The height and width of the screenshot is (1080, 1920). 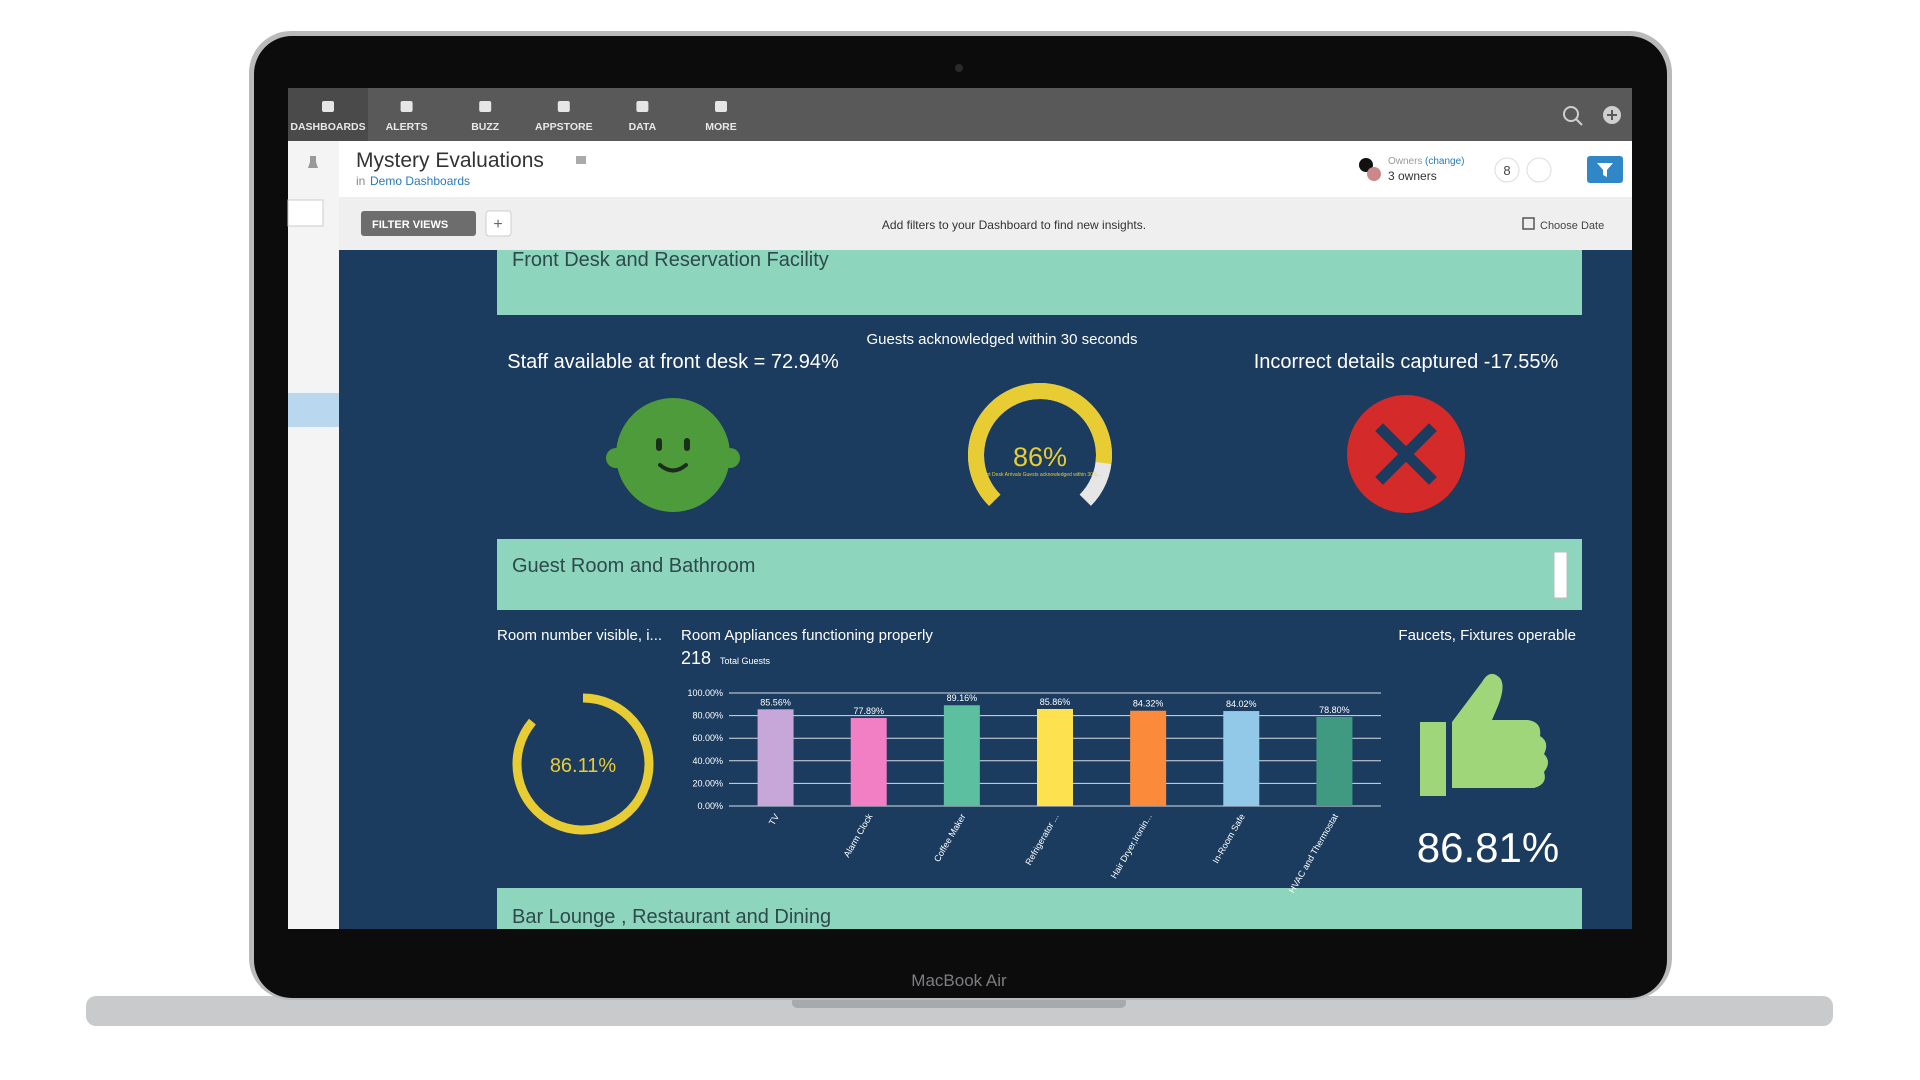 I want to click on smiley, so click(x=673, y=455).